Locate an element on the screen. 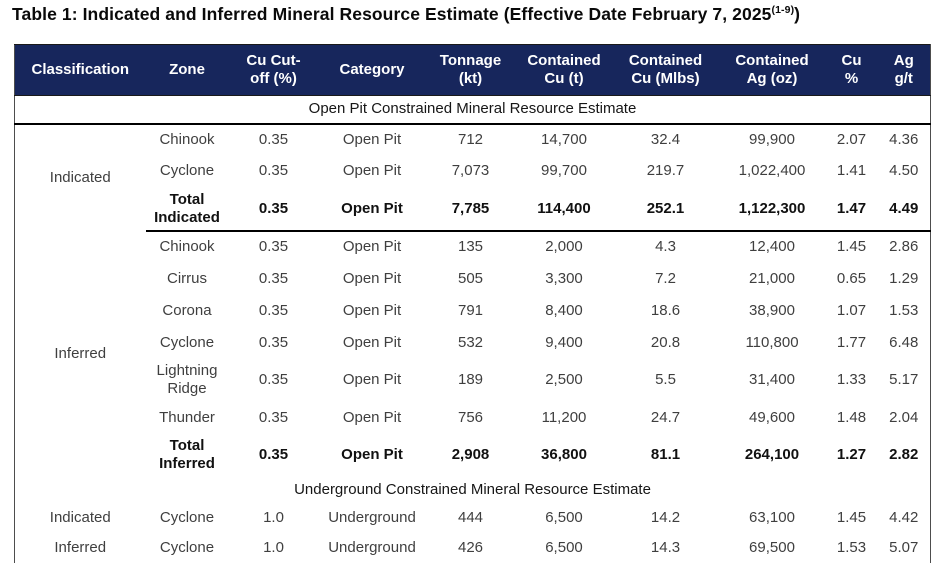 The width and height of the screenshot is (950, 563). cell-tonnage: 7,073 is located at coordinates (471, 172).